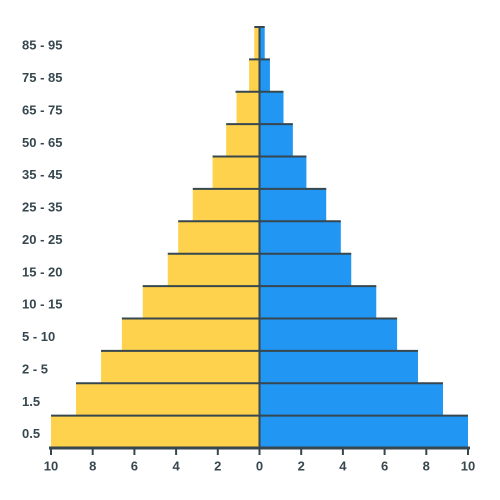  Describe the element at coordinates (42, 142) in the screenshot. I see `y-tick-label: 50 - 65` at that location.